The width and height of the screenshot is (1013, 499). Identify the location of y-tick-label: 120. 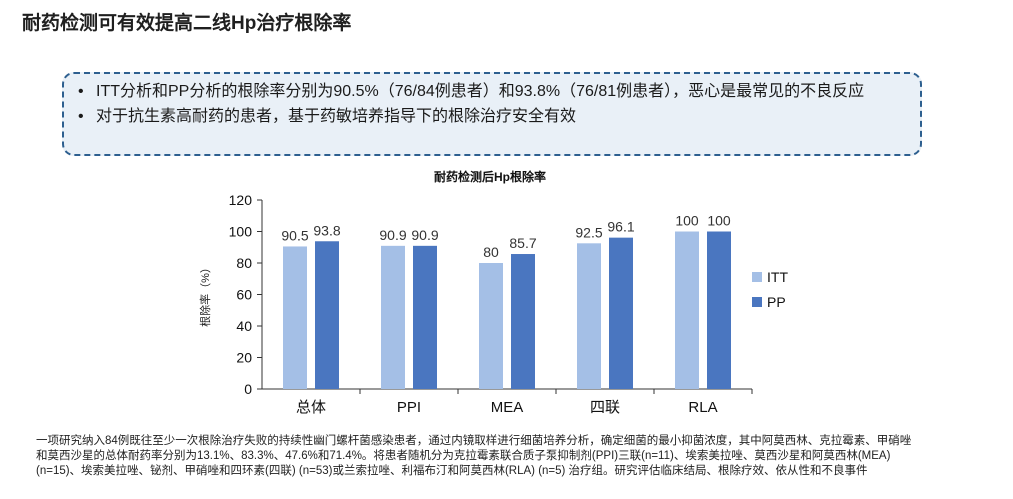
(241, 200).